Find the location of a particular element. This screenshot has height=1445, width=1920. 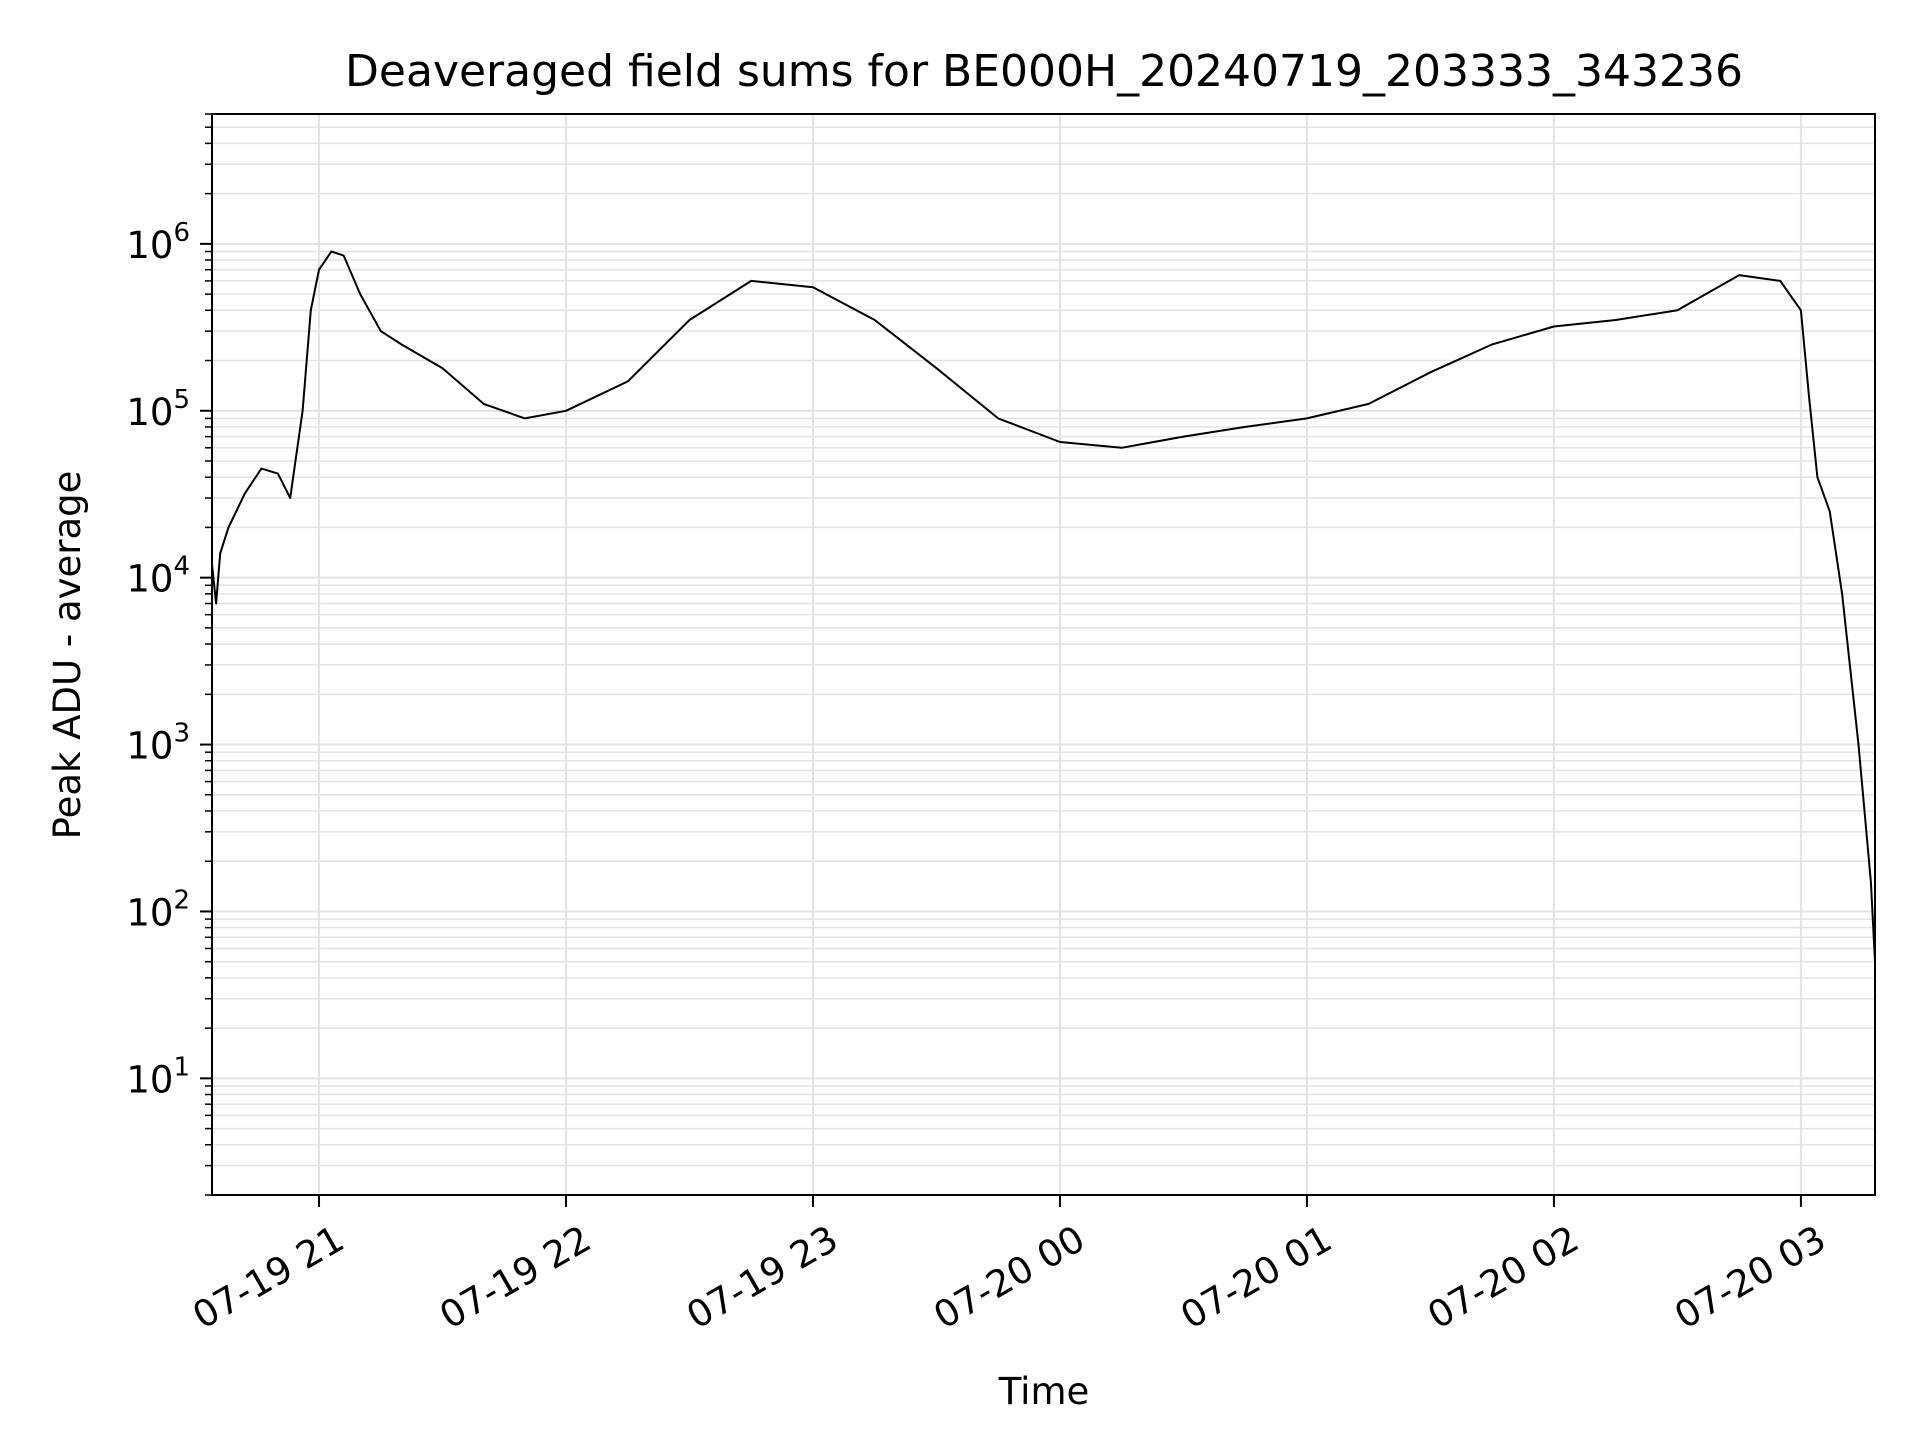

y-tick-label: 10⁵ is located at coordinates (158, 409).